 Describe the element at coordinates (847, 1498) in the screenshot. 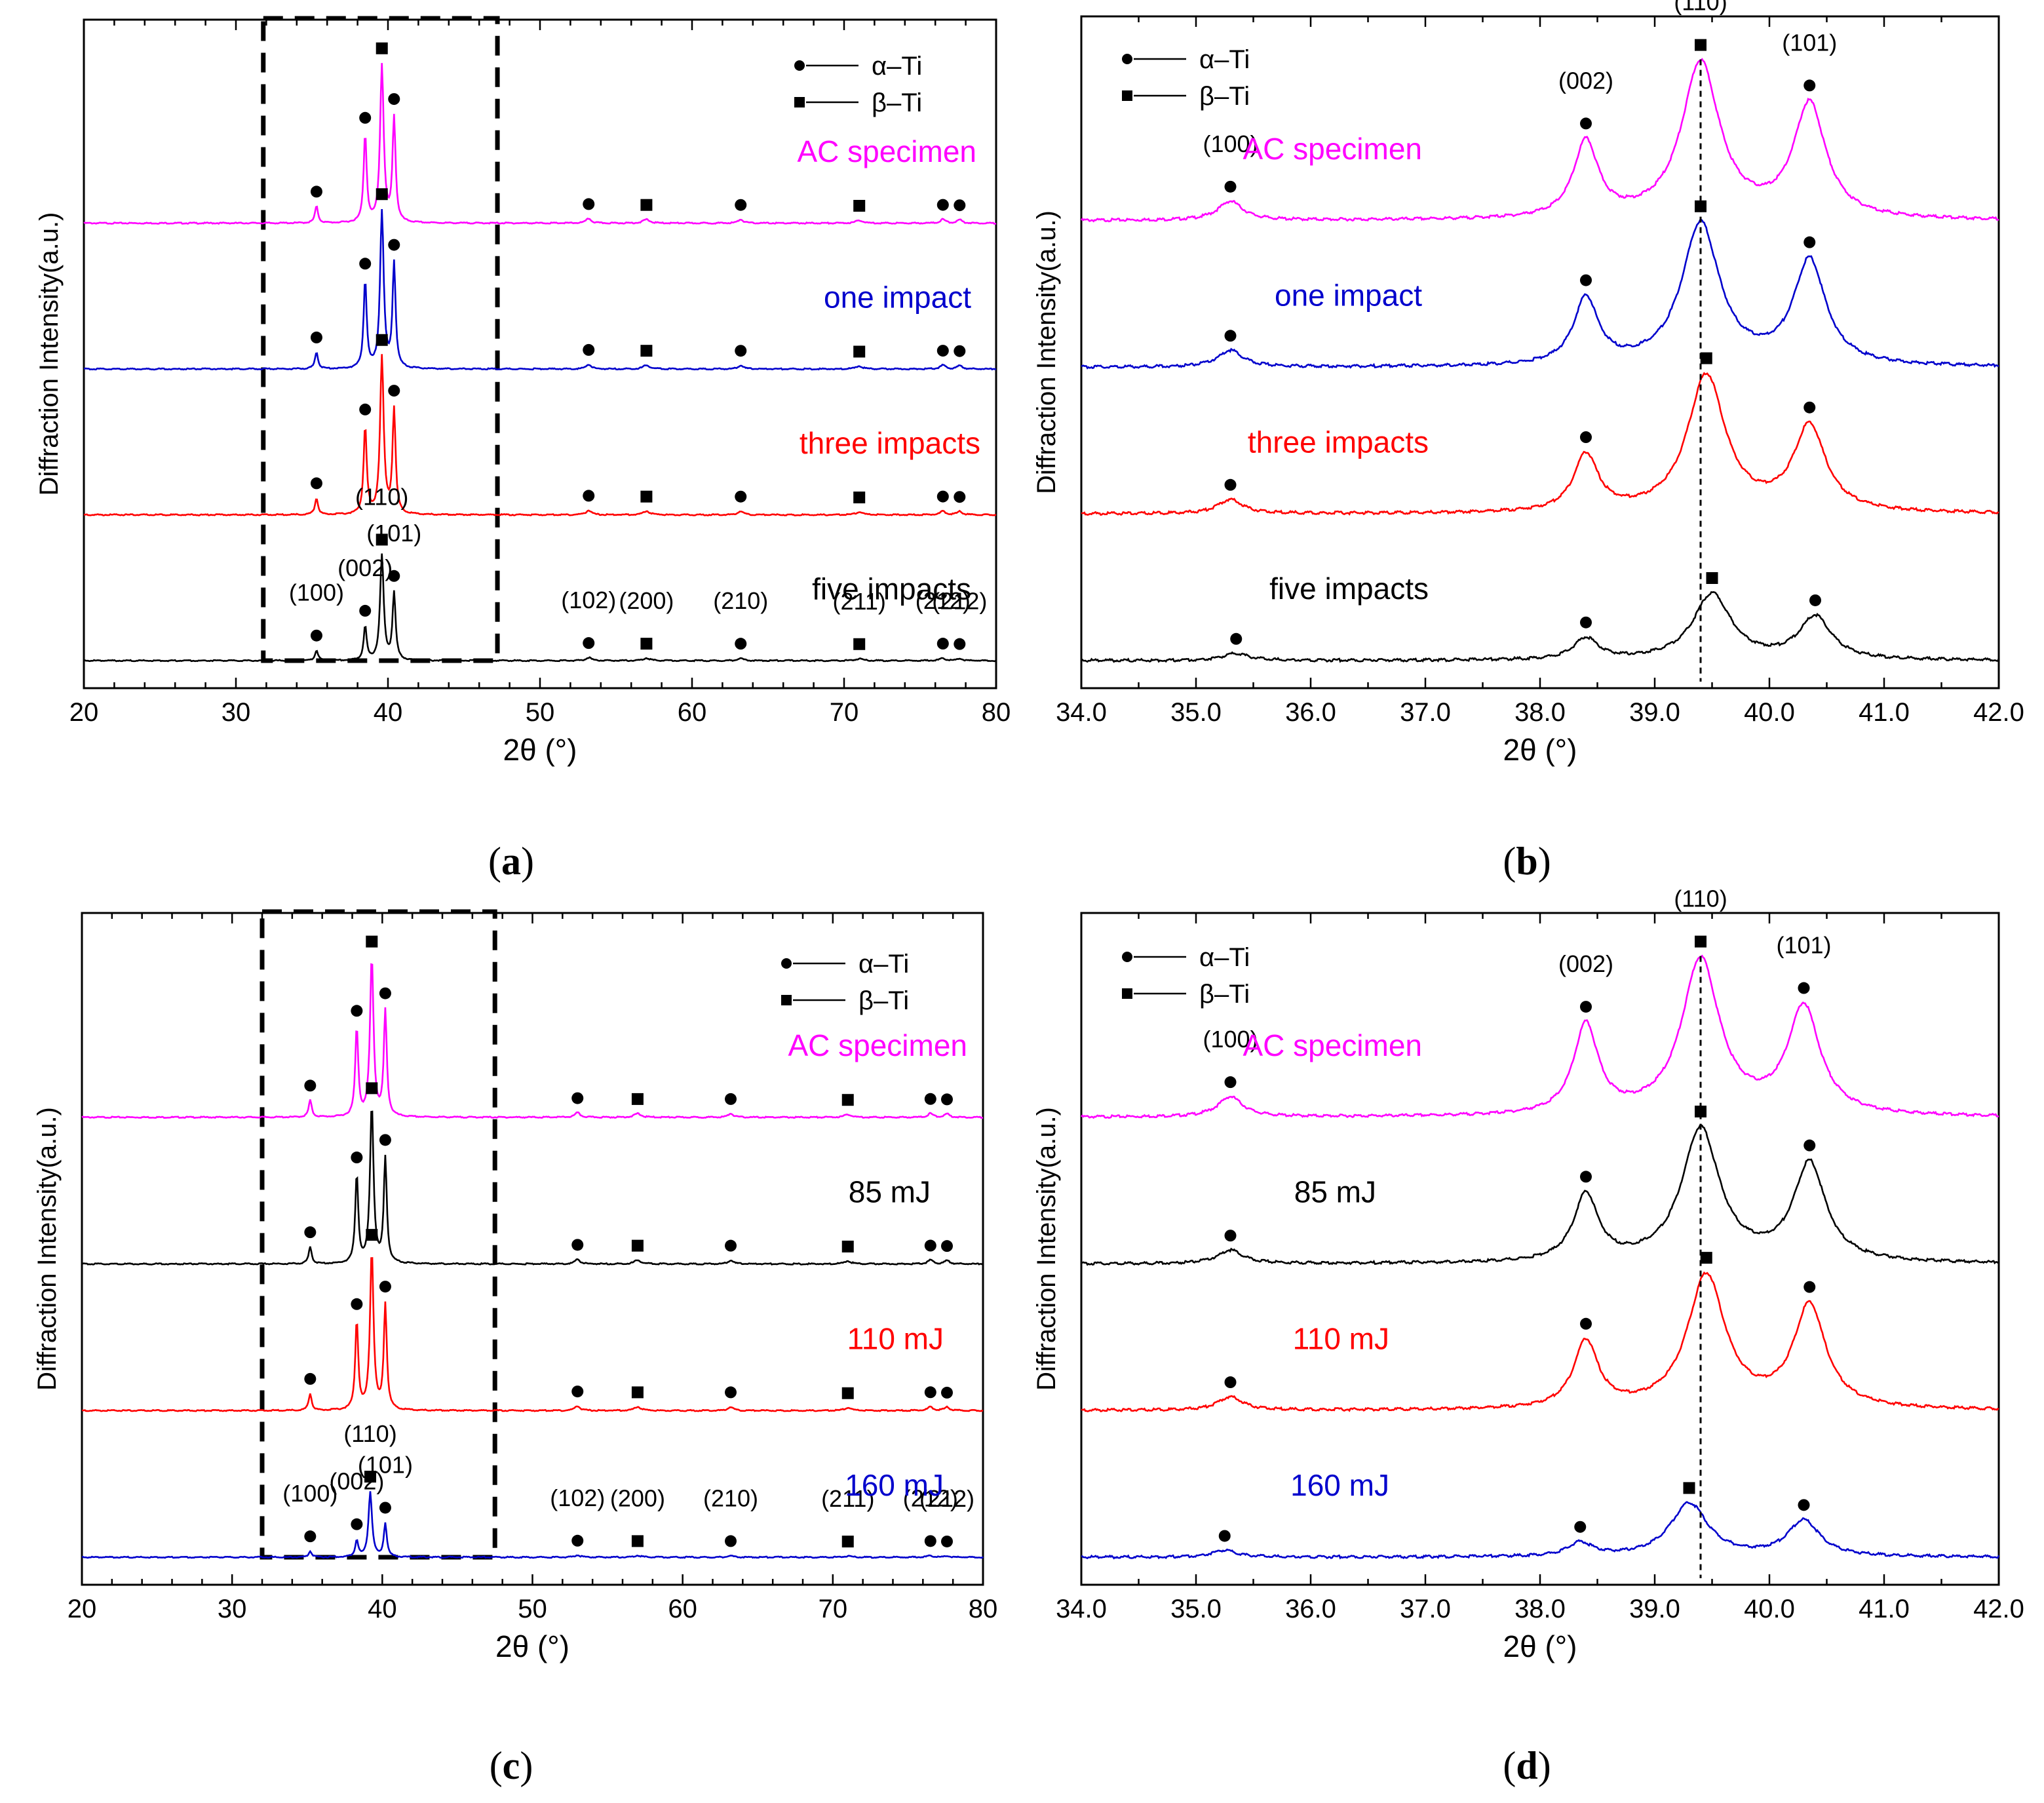

I see `hkl-label: (211)` at that location.